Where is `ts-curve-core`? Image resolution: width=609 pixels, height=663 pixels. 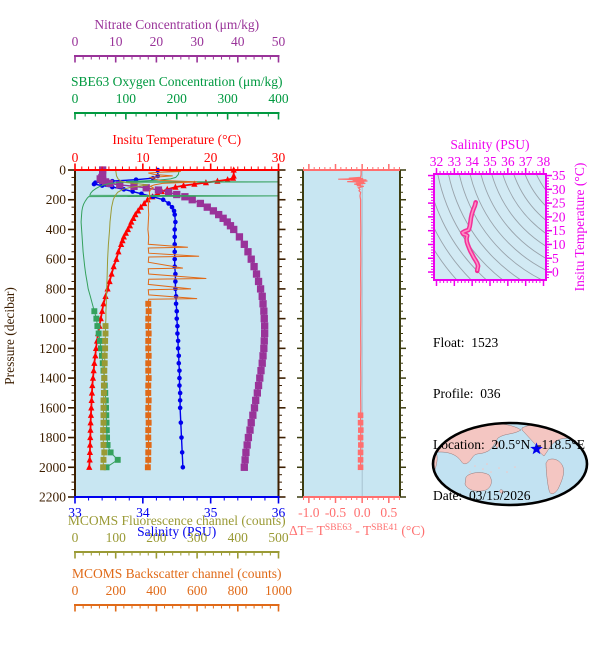 ts-curve-core is located at coordinates (470, 237).